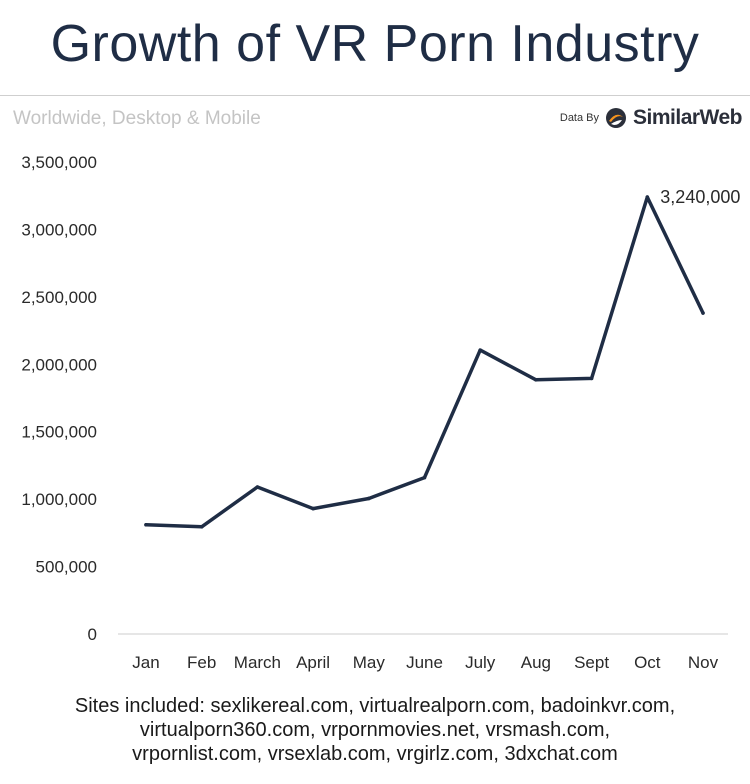 The width and height of the screenshot is (750, 784). Describe the element at coordinates (66, 567) in the screenshot. I see `y-tick-label: 500,000` at that location.